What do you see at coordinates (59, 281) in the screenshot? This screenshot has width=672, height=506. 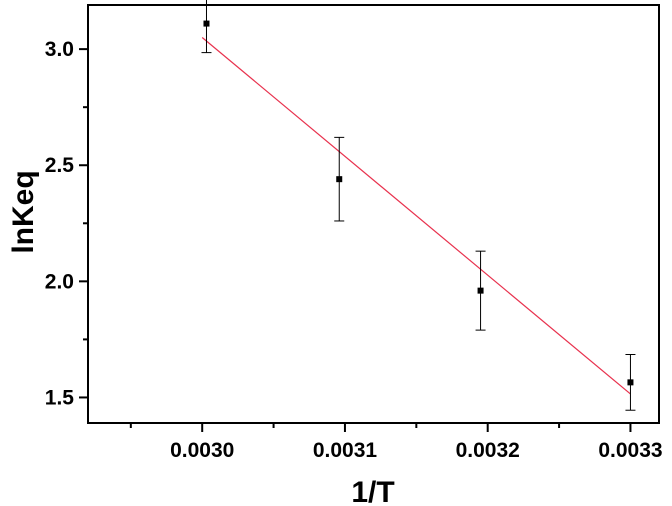 I see `y-tick-label: 2.0` at bounding box center [59, 281].